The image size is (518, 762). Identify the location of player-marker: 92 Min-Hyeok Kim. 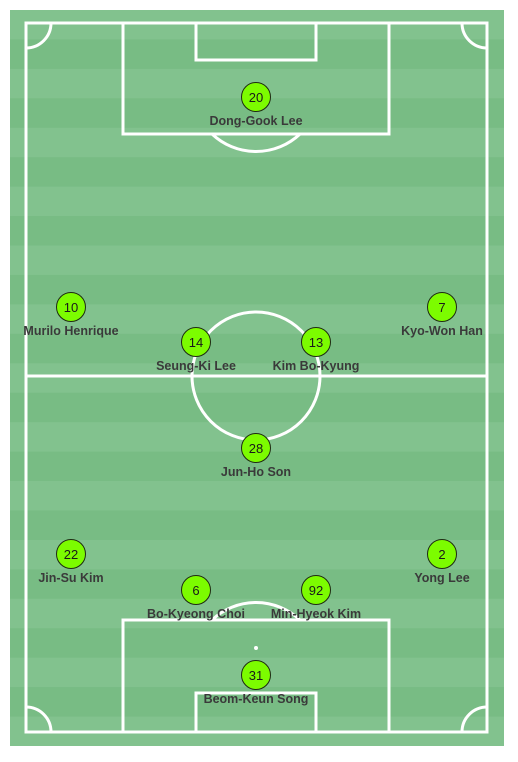
(316, 598).